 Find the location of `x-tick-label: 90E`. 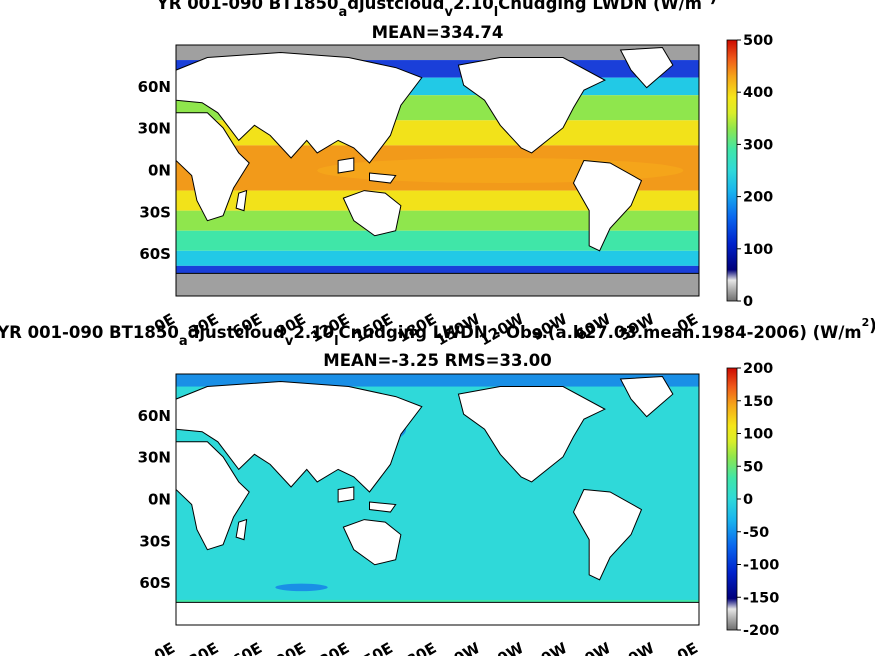

x-tick-label: 90E is located at coordinates (291, 647).